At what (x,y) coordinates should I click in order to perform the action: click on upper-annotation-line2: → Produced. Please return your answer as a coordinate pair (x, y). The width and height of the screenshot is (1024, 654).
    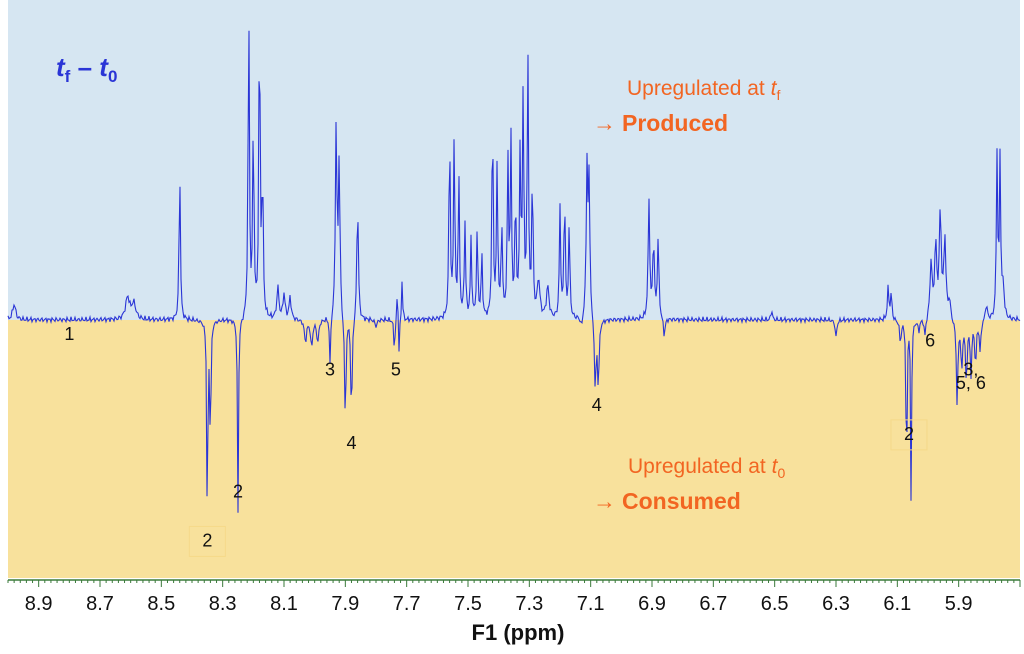
    Looking at the image, I should click on (660, 123).